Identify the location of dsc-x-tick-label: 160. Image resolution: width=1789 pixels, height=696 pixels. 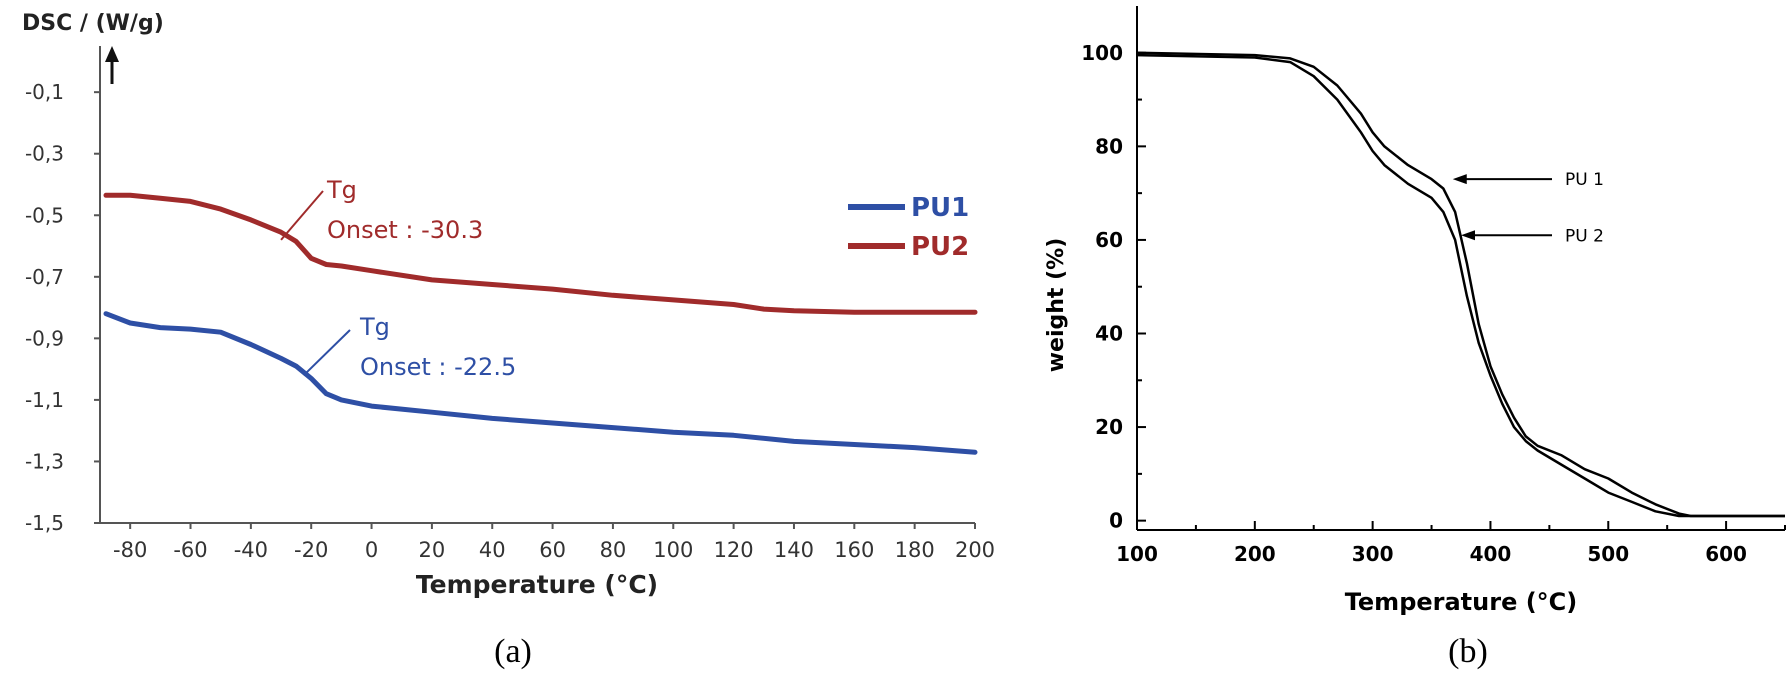
(854, 550).